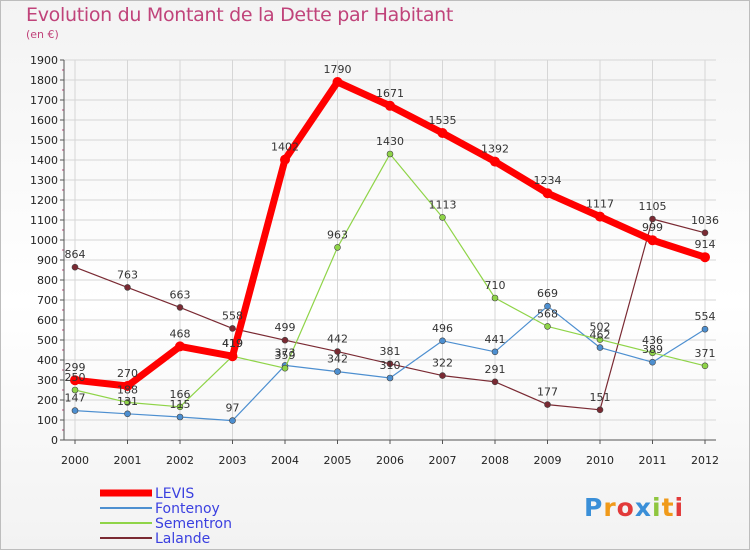 The height and width of the screenshot is (550, 750). Describe the element at coordinates (44, 160) in the screenshot. I see `y-tick-label: 1400` at that location.